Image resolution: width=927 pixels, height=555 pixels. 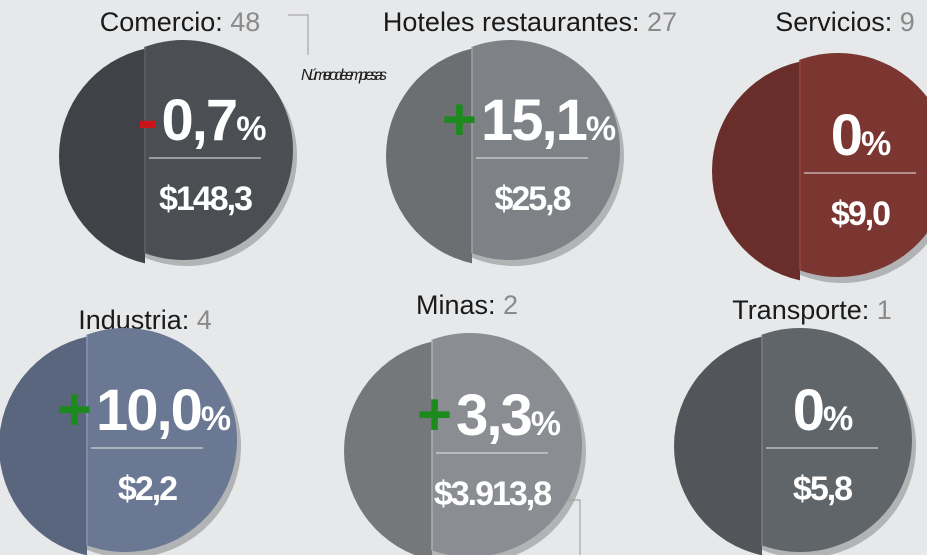 What do you see at coordinates (492, 494) in the screenshot?
I see `amount: $3.913,8` at bounding box center [492, 494].